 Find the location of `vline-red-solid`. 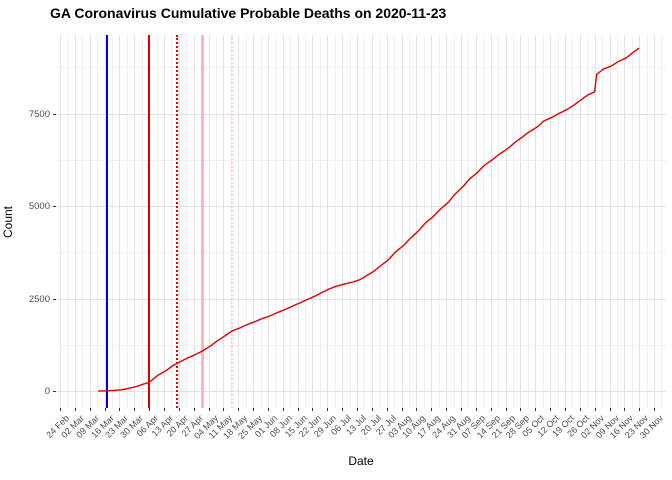

vline-red-solid is located at coordinates (149, 221).